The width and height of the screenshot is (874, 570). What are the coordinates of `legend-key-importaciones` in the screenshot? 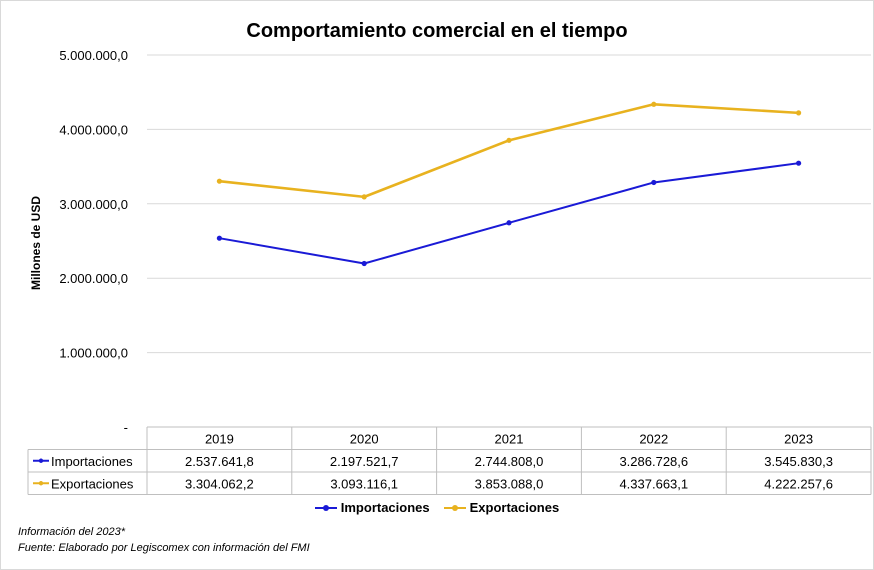 It's located at (325, 508).